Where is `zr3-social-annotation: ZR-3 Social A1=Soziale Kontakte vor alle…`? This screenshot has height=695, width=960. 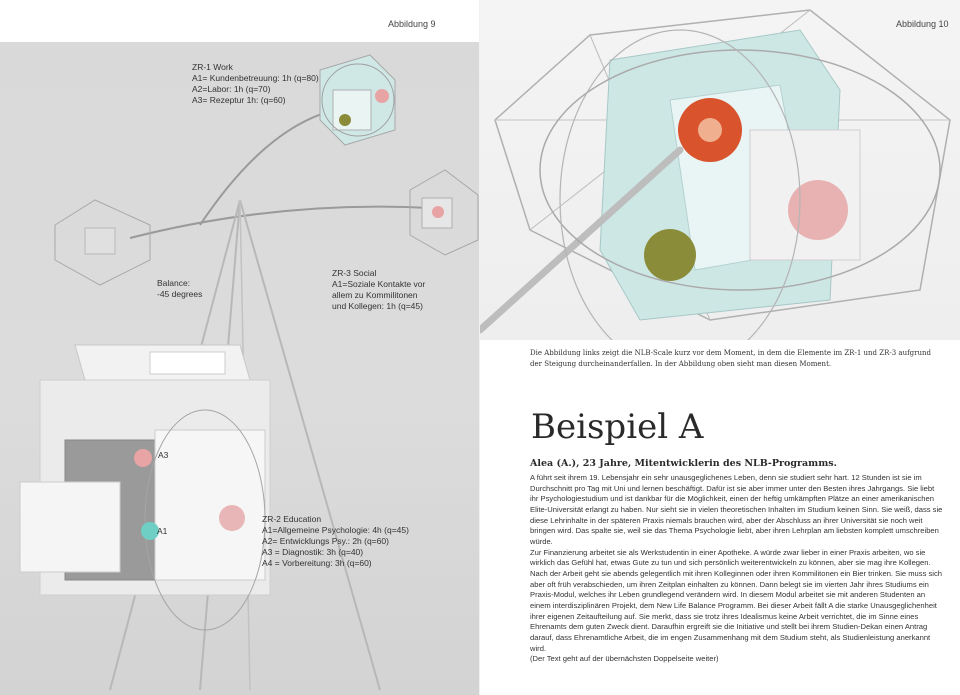 zr3-social-annotation: ZR-3 Social A1=Soziale Kontakte vor alle… is located at coordinates (379, 289).